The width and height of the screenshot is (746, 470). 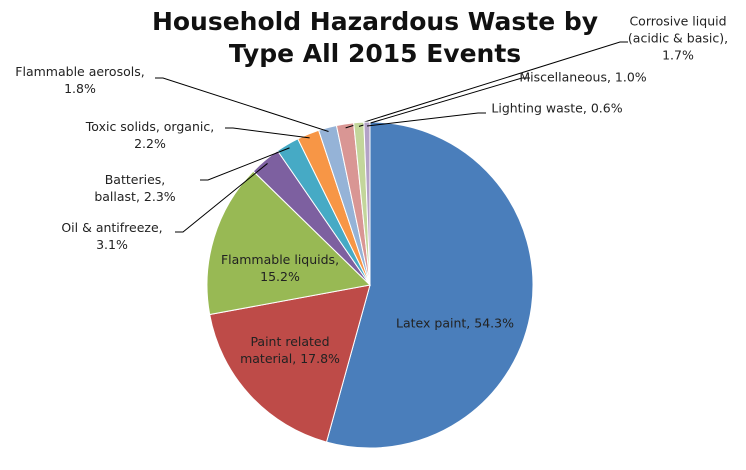 What do you see at coordinates (678, 38) in the screenshot?
I see `data-label: Corrosive liquid (acidic & basic), 1.7%` at bounding box center [678, 38].